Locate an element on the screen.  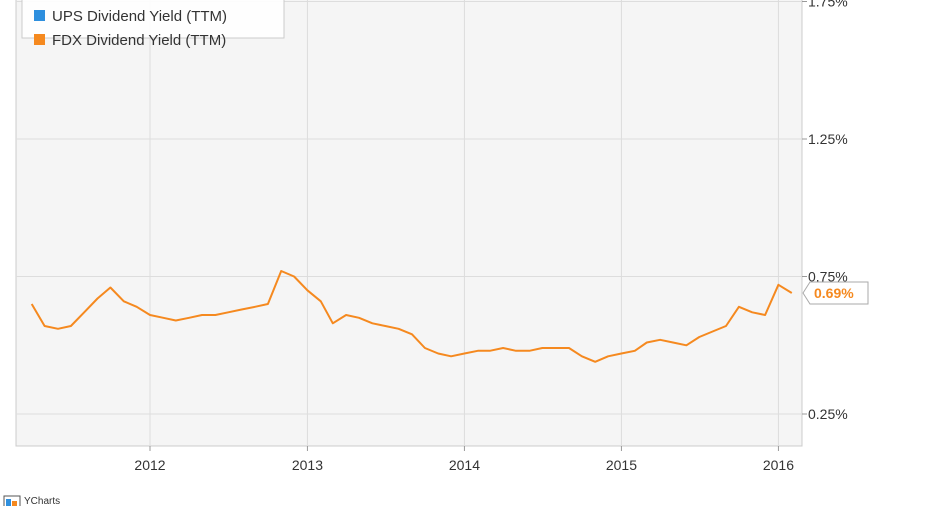
x-tick-label: 2015 is located at coordinates (621, 465).